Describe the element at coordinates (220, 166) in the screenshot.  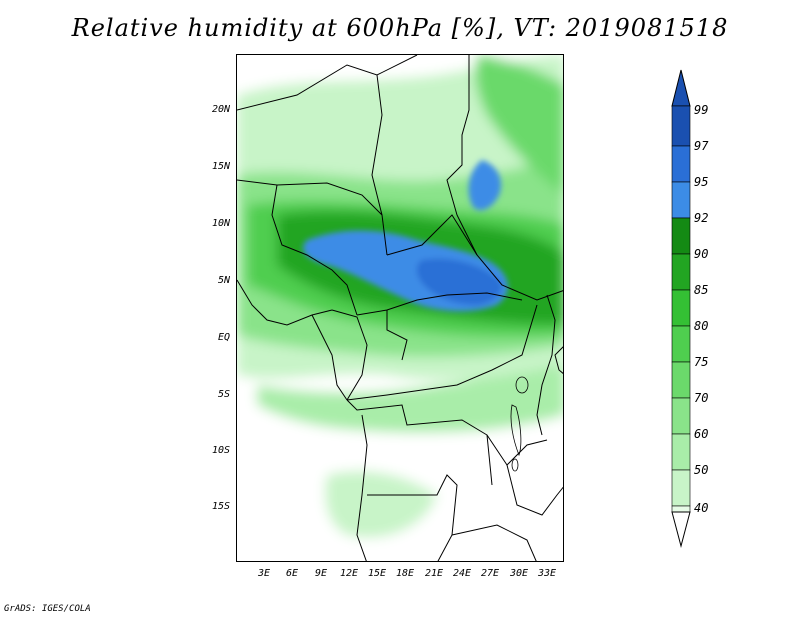
I see `lat-label-15n: 15N` at that location.